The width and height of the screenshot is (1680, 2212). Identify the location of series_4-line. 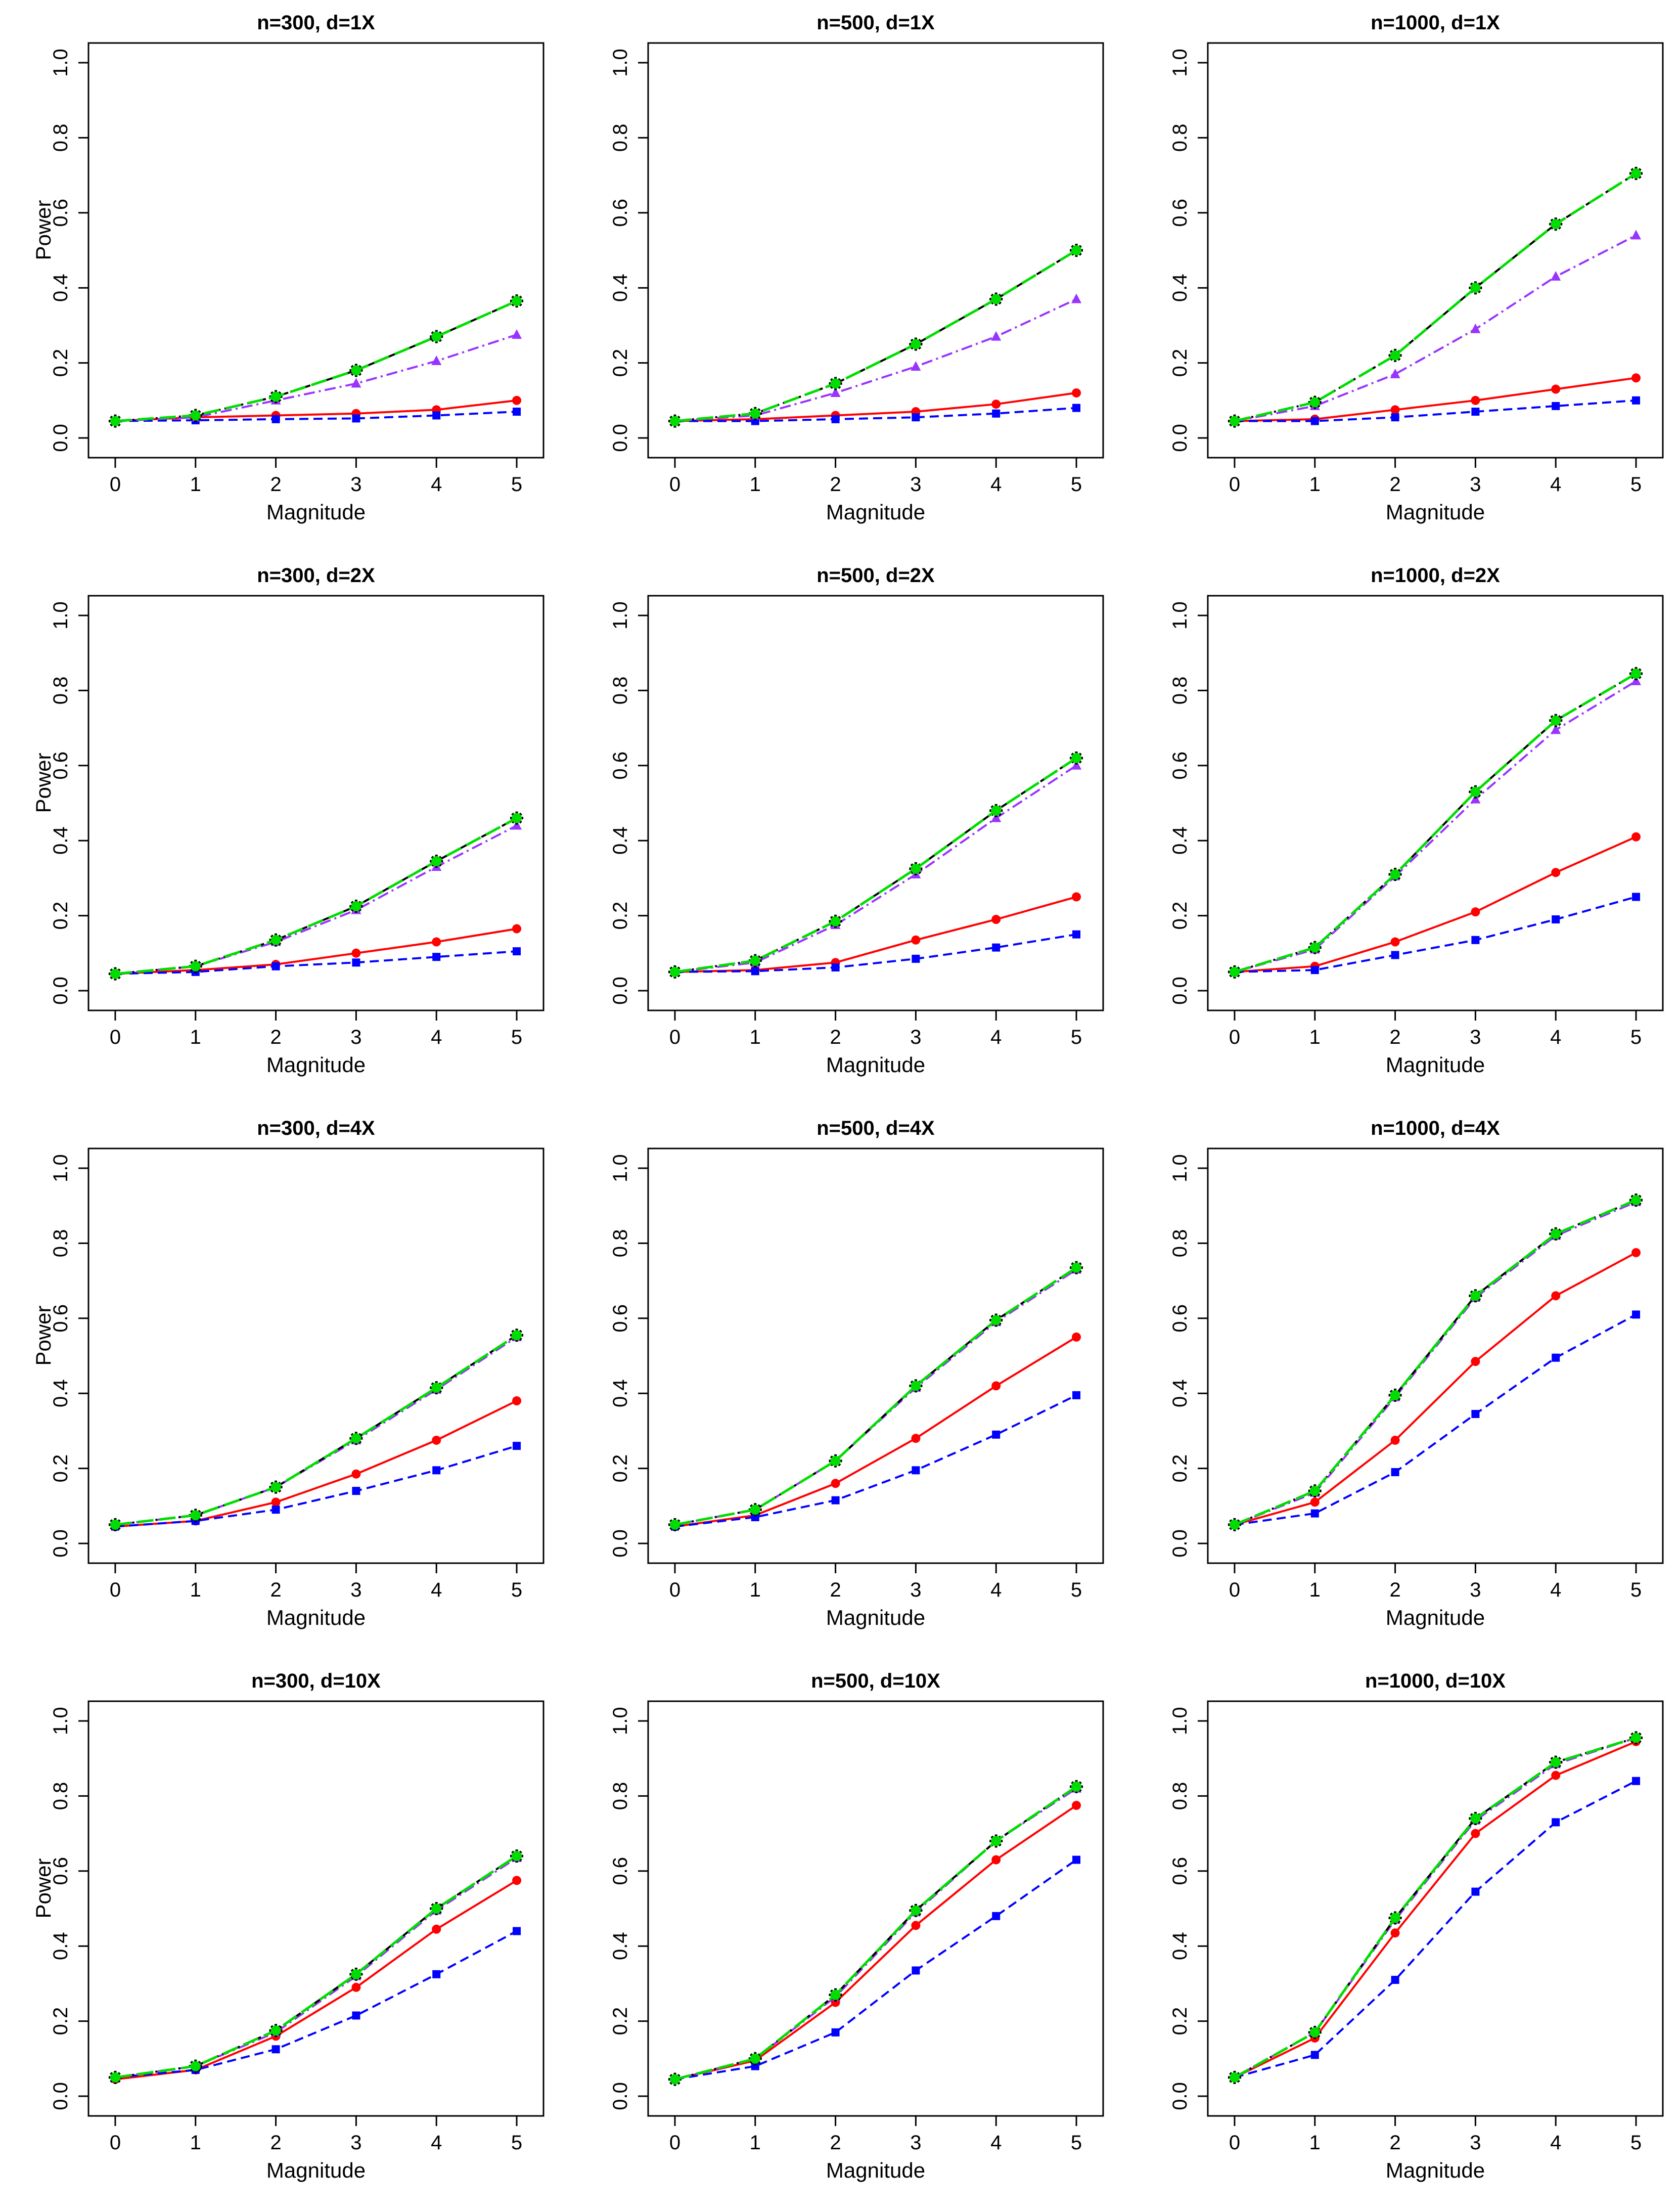
(1436, 1362).